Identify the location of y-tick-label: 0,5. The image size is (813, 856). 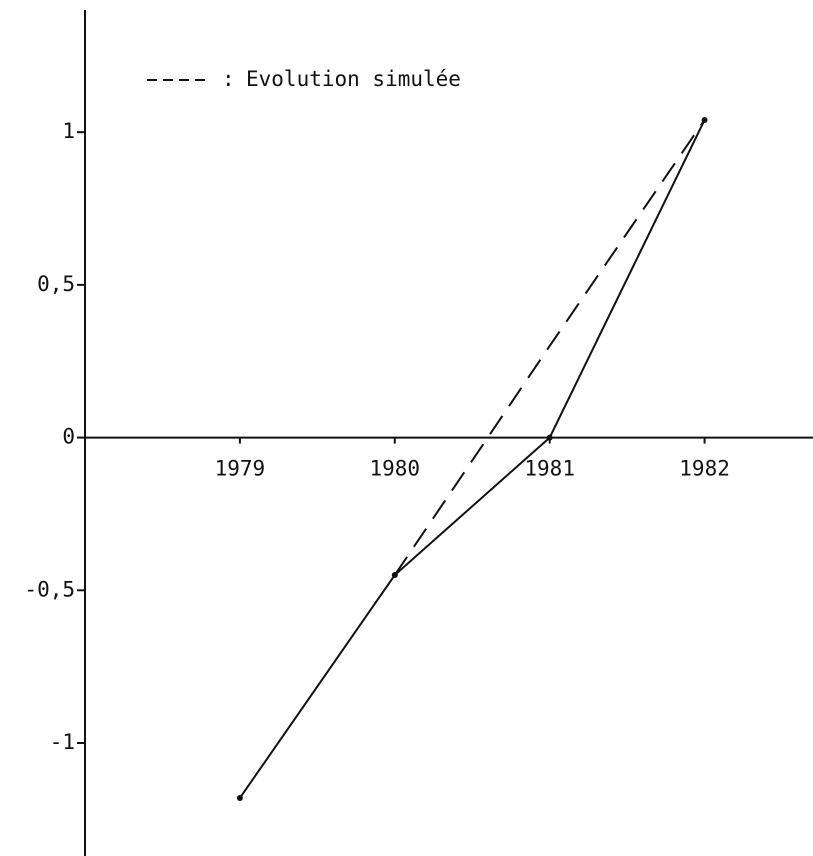
(56, 284).